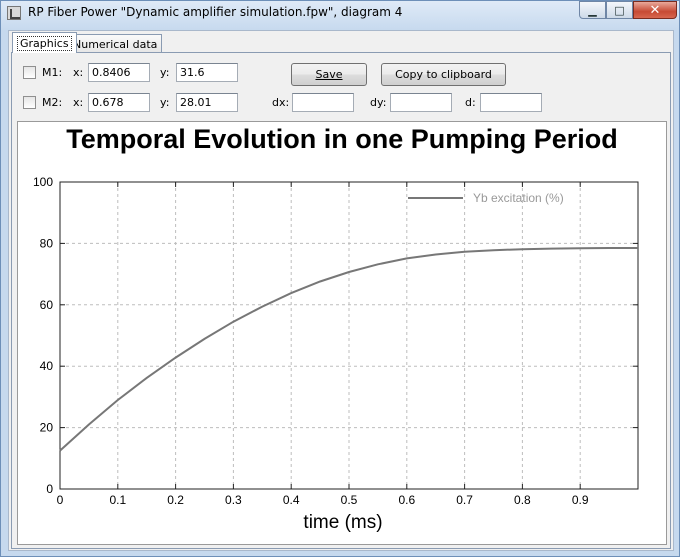 Image resolution: width=680 pixels, height=557 pixels. What do you see at coordinates (119, 102) in the screenshot?
I see `m2-x-field: 0.678` at bounding box center [119, 102].